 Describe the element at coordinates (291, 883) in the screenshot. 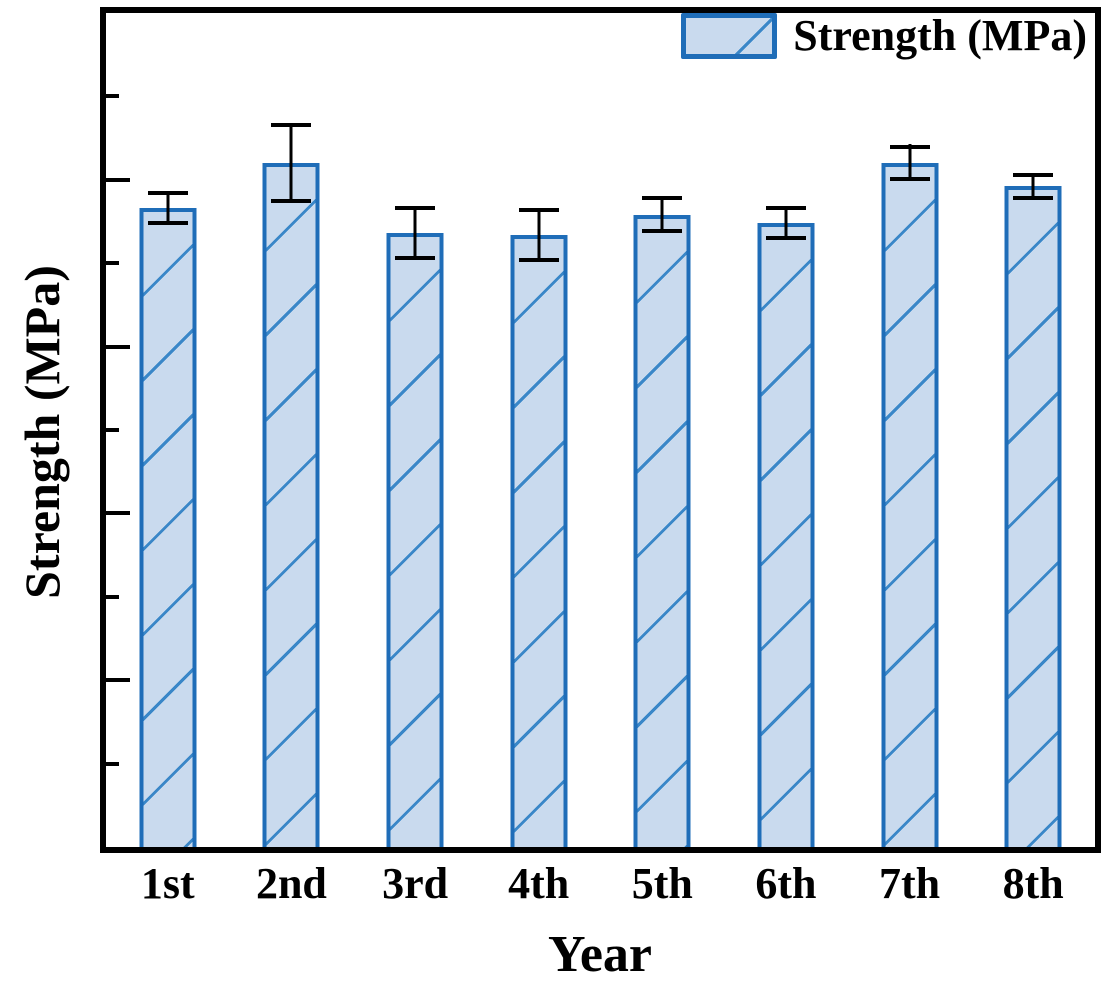

I see `x-axis-tick-label: 2nd` at that location.